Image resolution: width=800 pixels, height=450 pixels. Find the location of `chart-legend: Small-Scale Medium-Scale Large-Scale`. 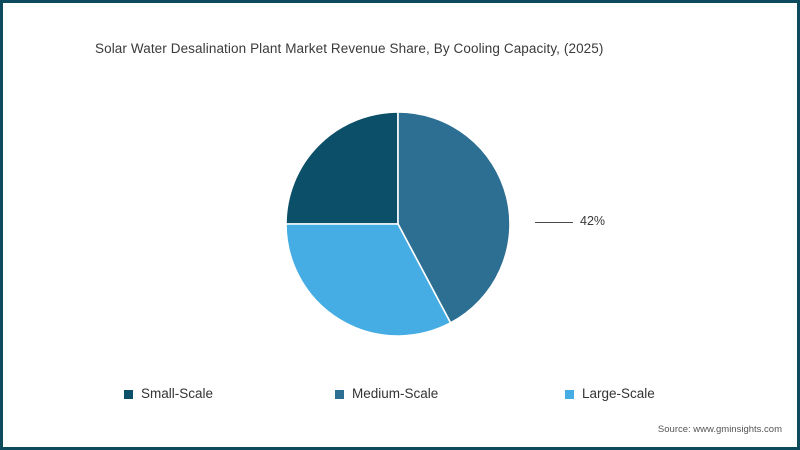

chart-legend: Small-Scale Medium-Scale Large-Scale is located at coordinates (410, 394).